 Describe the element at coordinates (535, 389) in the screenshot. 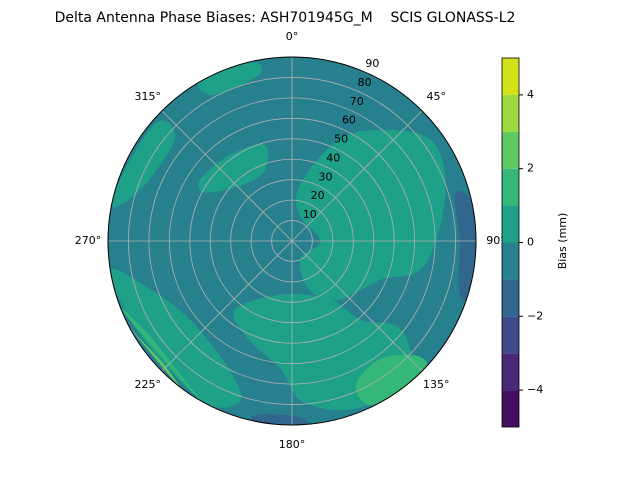

I see `colorbar-tick-label: −4` at that location.